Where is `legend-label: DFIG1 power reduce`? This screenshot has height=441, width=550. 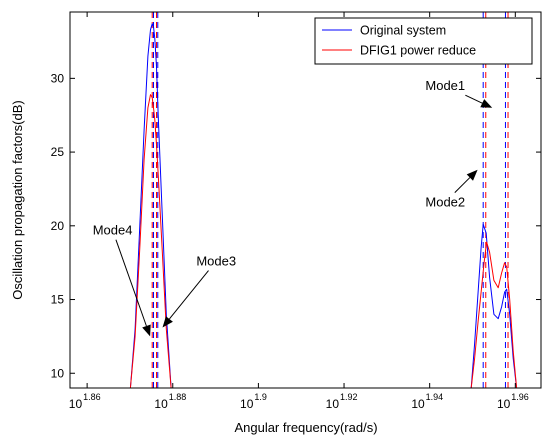 legend-label: DFIG1 power reduce is located at coordinates (418, 51).